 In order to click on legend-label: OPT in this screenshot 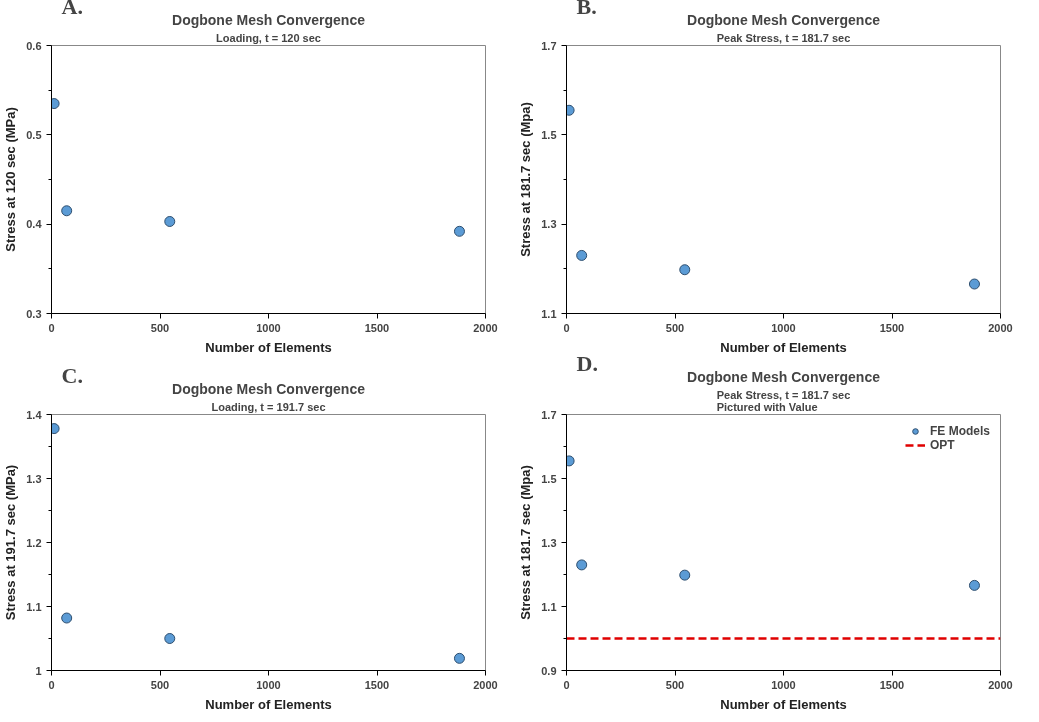, I will do `click(942, 445)`.